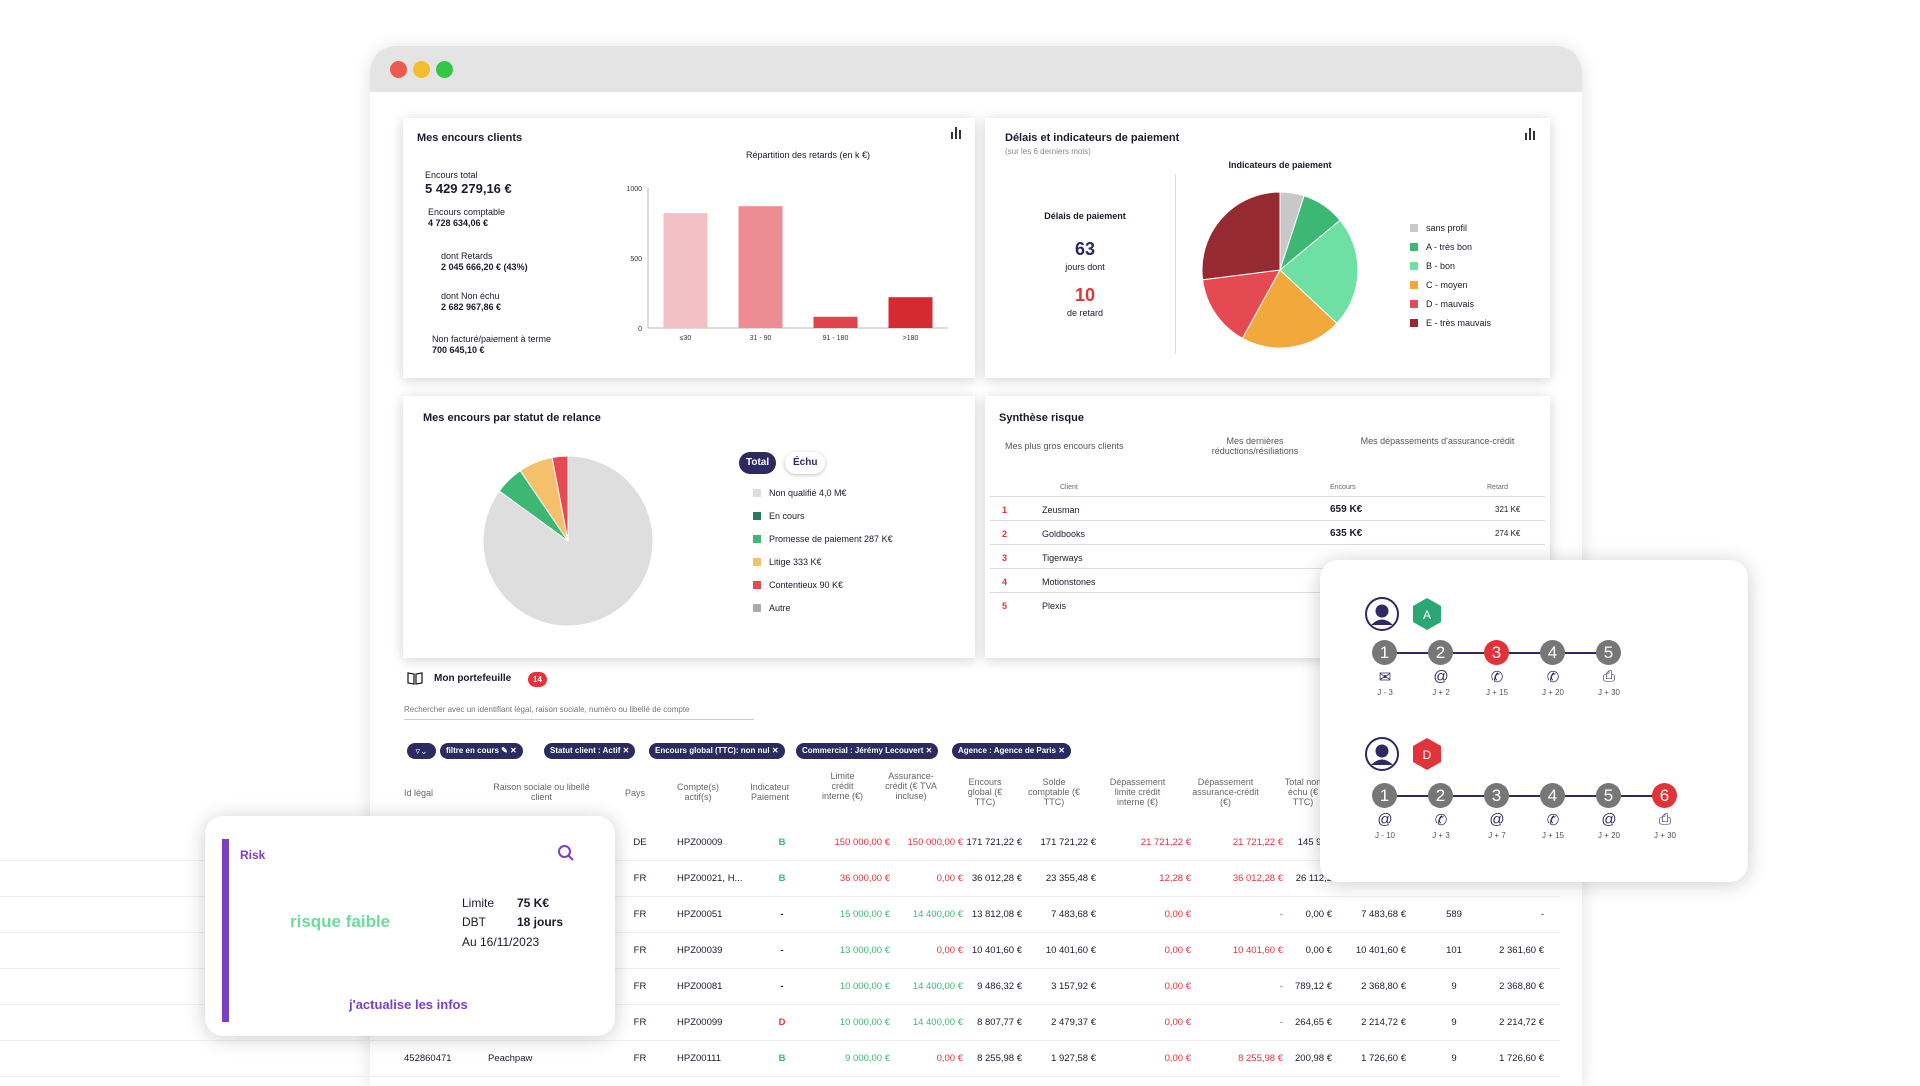  I want to click on search-icon, so click(566, 855).